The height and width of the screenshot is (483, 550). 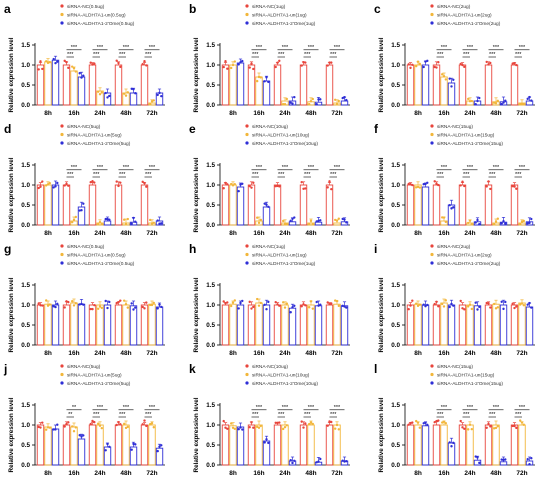 What do you see at coordinates (70, 415) in the screenshot?
I see `sig-label: **` at bounding box center [70, 415].